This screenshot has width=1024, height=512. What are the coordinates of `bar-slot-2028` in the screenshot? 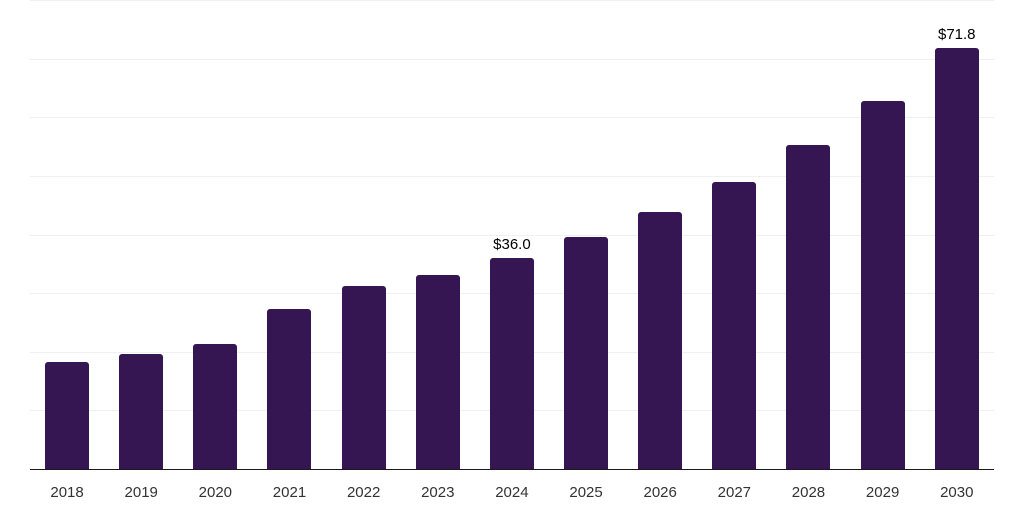 It's located at (808, 234).